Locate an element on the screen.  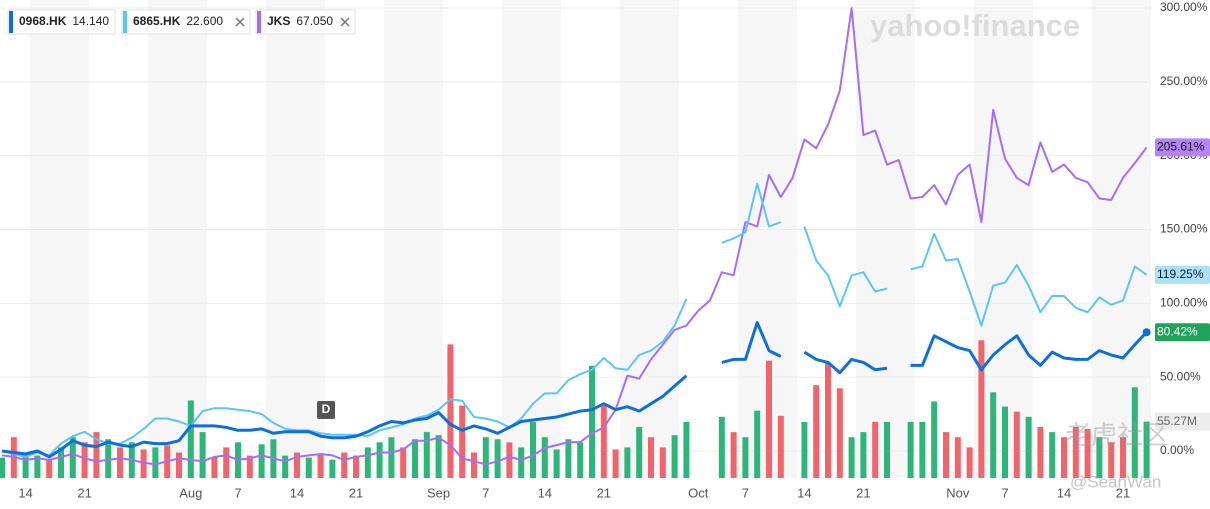
watermark-user: @SeanWan is located at coordinates (1115, 481).